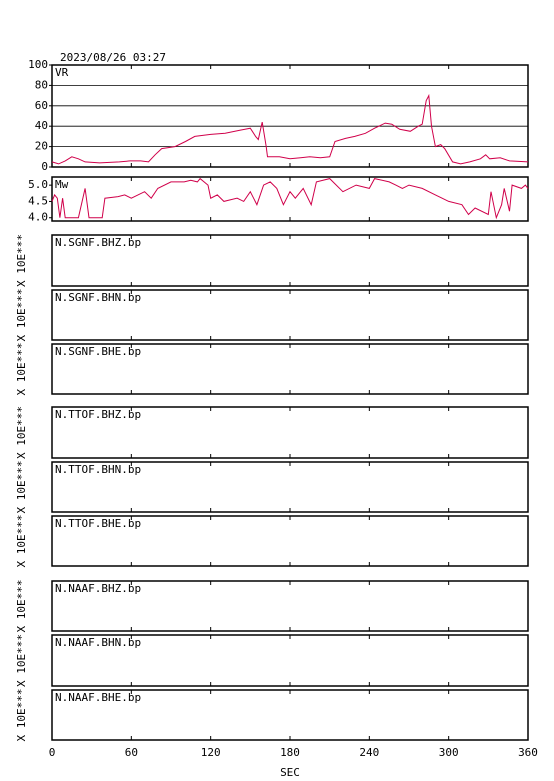 This screenshot has width=554, height=781. Describe the element at coordinates (38, 200) in the screenshot. I see `y-tick-label: 4.5` at that location.